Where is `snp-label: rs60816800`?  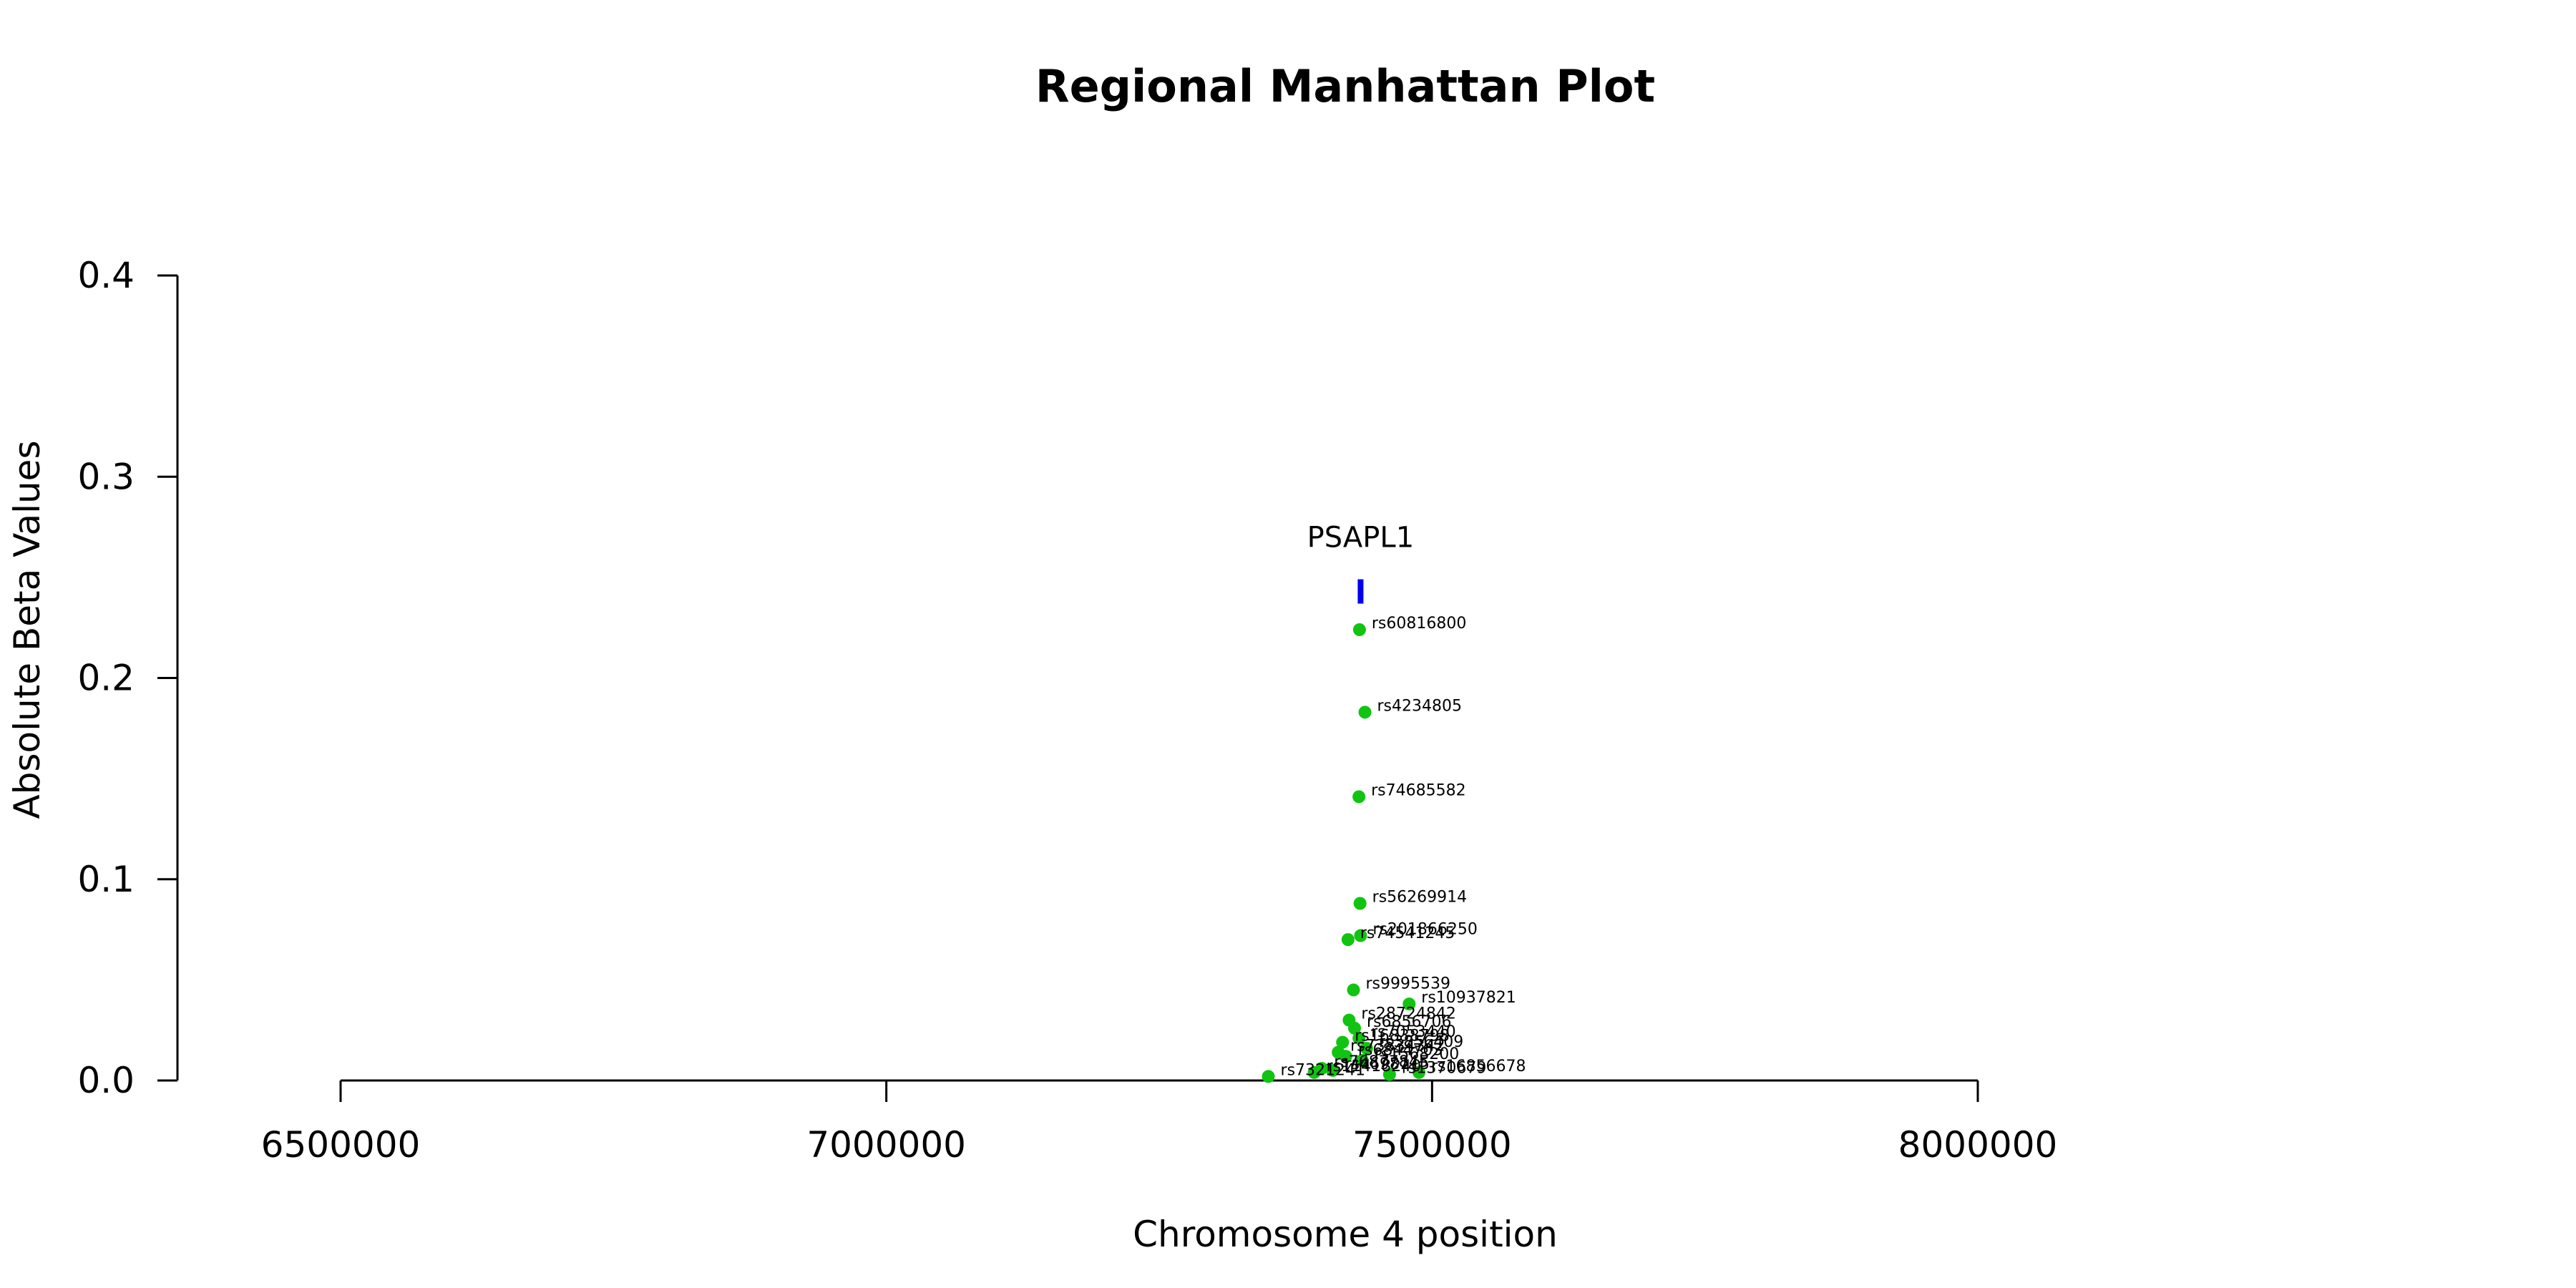 snp-label: rs60816800 is located at coordinates (1419, 624).